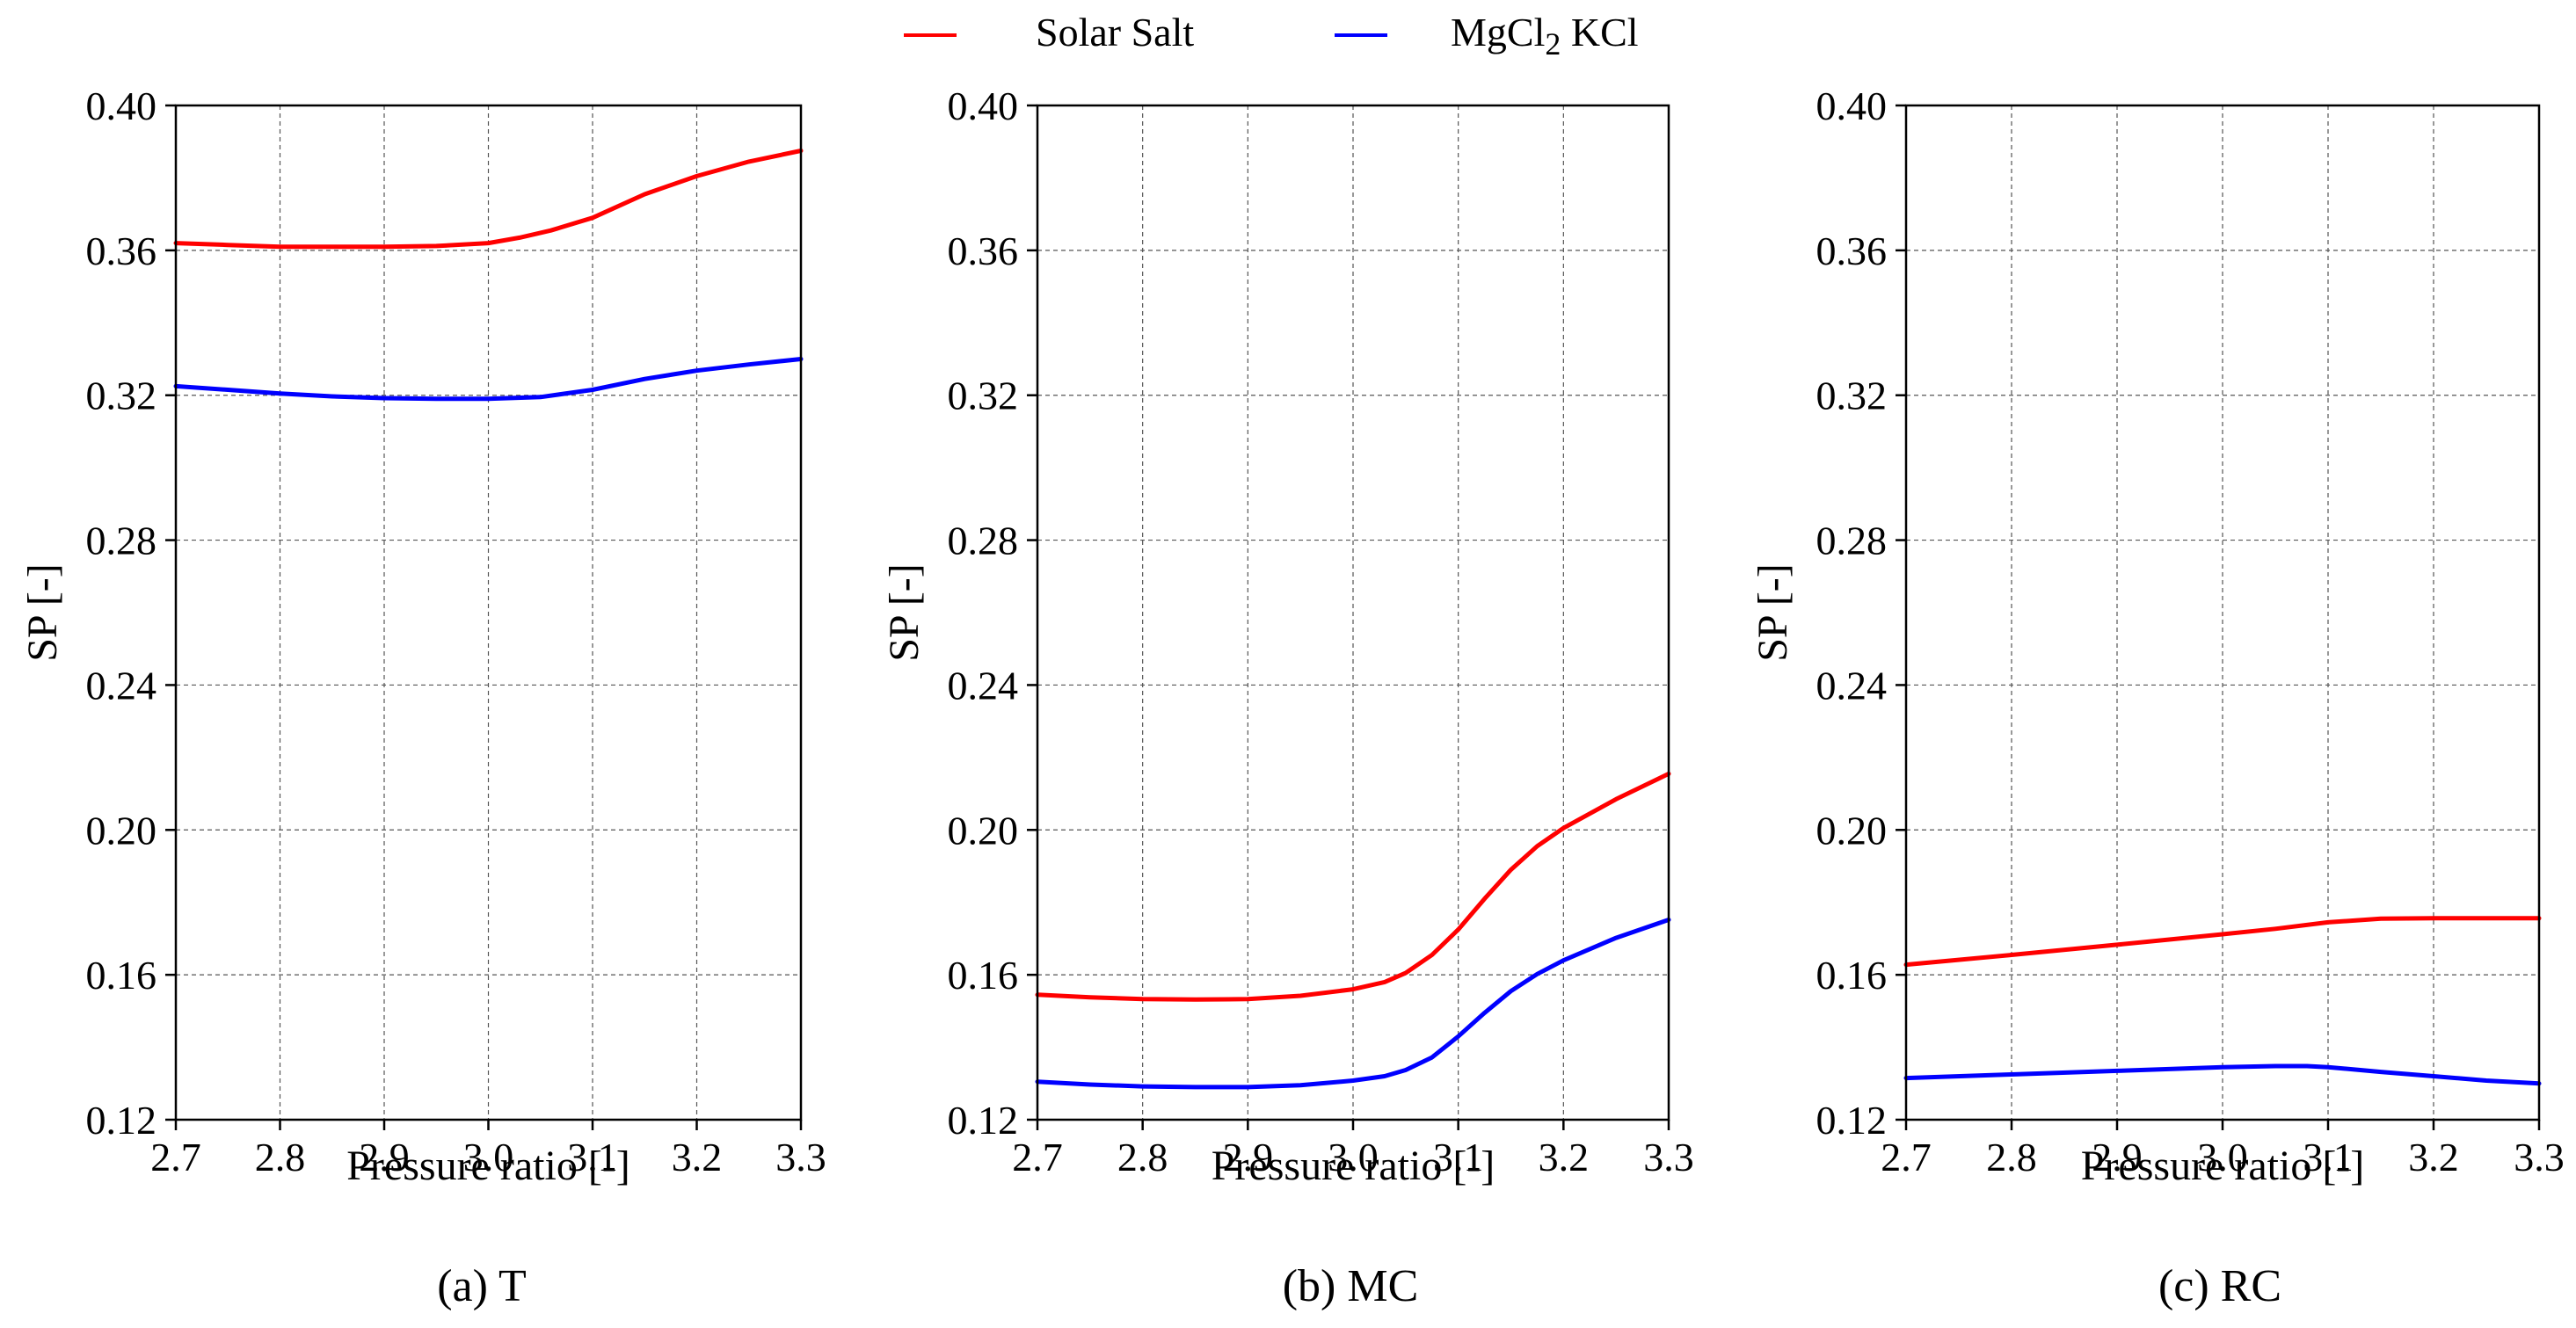 The width and height of the screenshot is (2576, 1328). What do you see at coordinates (904, 612) in the screenshot?
I see `panel-b-ylabel: SP [-]` at bounding box center [904, 612].